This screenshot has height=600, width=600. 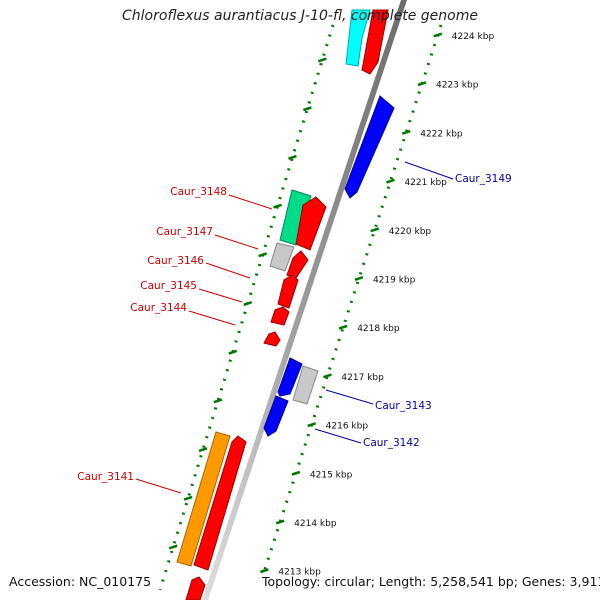 I want to click on gene-red-top, so click(x=375, y=42).